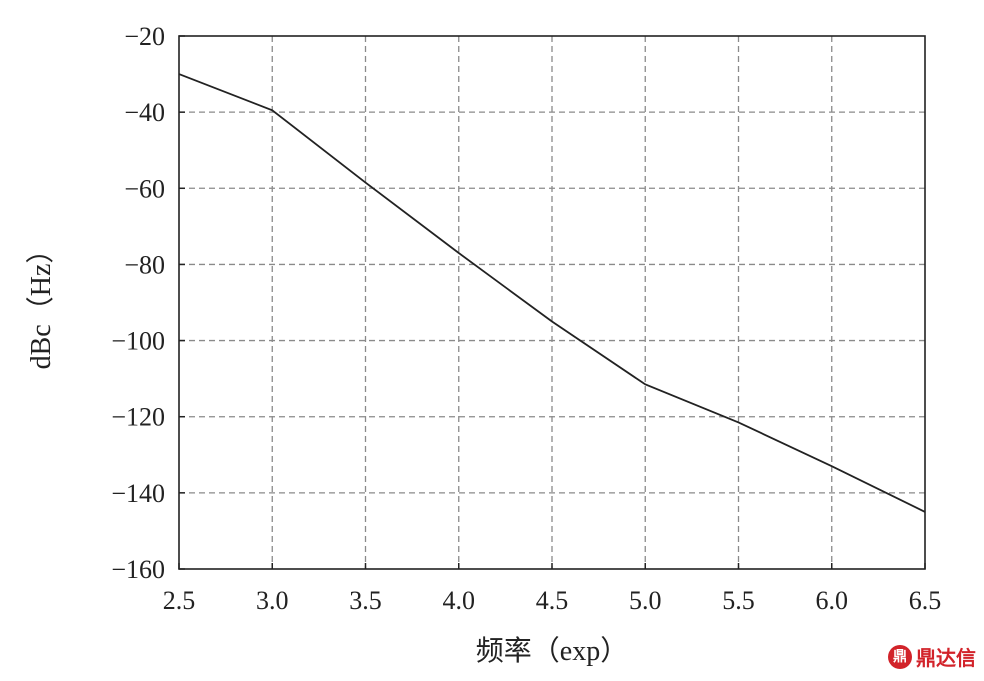  Describe the element at coordinates (144, 112) in the screenshot. I see `y-tick-label: −40` at that location.